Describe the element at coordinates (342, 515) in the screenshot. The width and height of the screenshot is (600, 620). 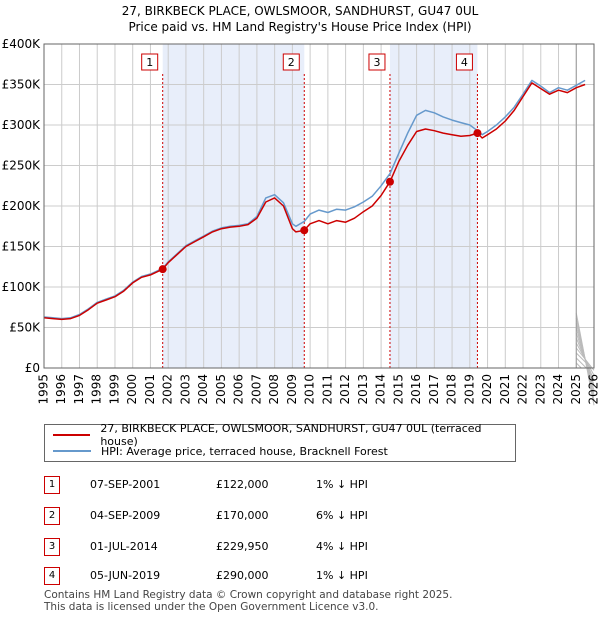
I see `transaction-hpi: 6% ↓ HPI` at that location.